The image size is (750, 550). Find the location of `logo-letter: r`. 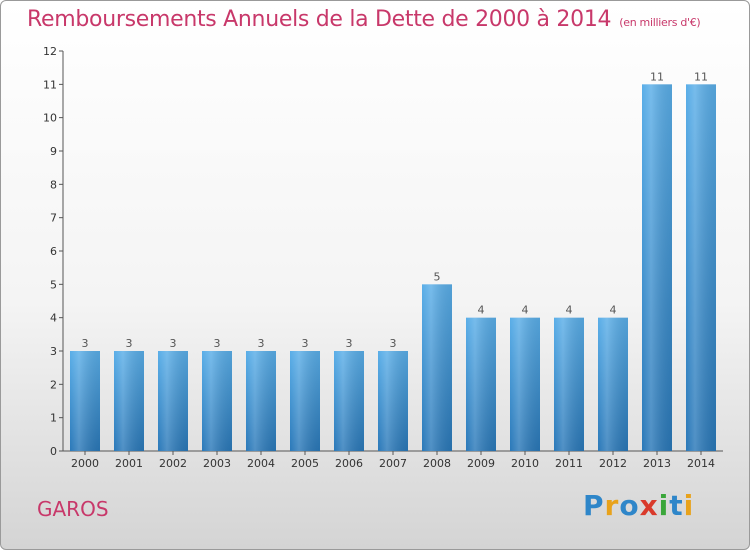

logo-letter: r is located at coordinates (612, 505).